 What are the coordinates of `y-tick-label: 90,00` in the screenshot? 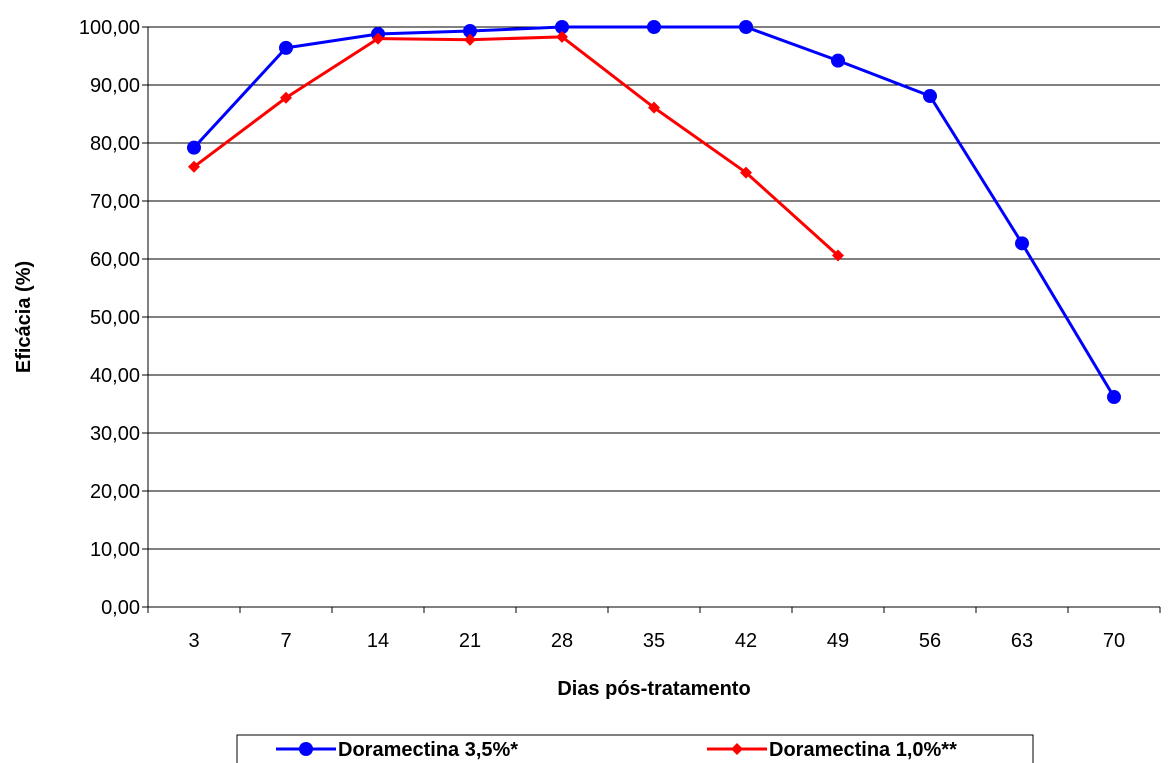 It's located at (115, 86).